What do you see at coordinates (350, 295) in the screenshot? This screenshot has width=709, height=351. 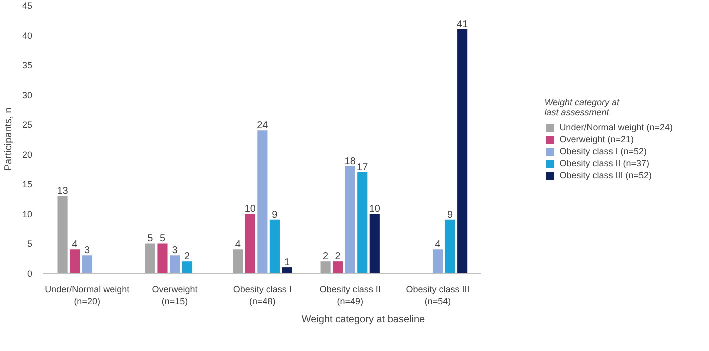 I see `x-tick-label: Obesity class II (n=49)` at bounding box center [350, 295].